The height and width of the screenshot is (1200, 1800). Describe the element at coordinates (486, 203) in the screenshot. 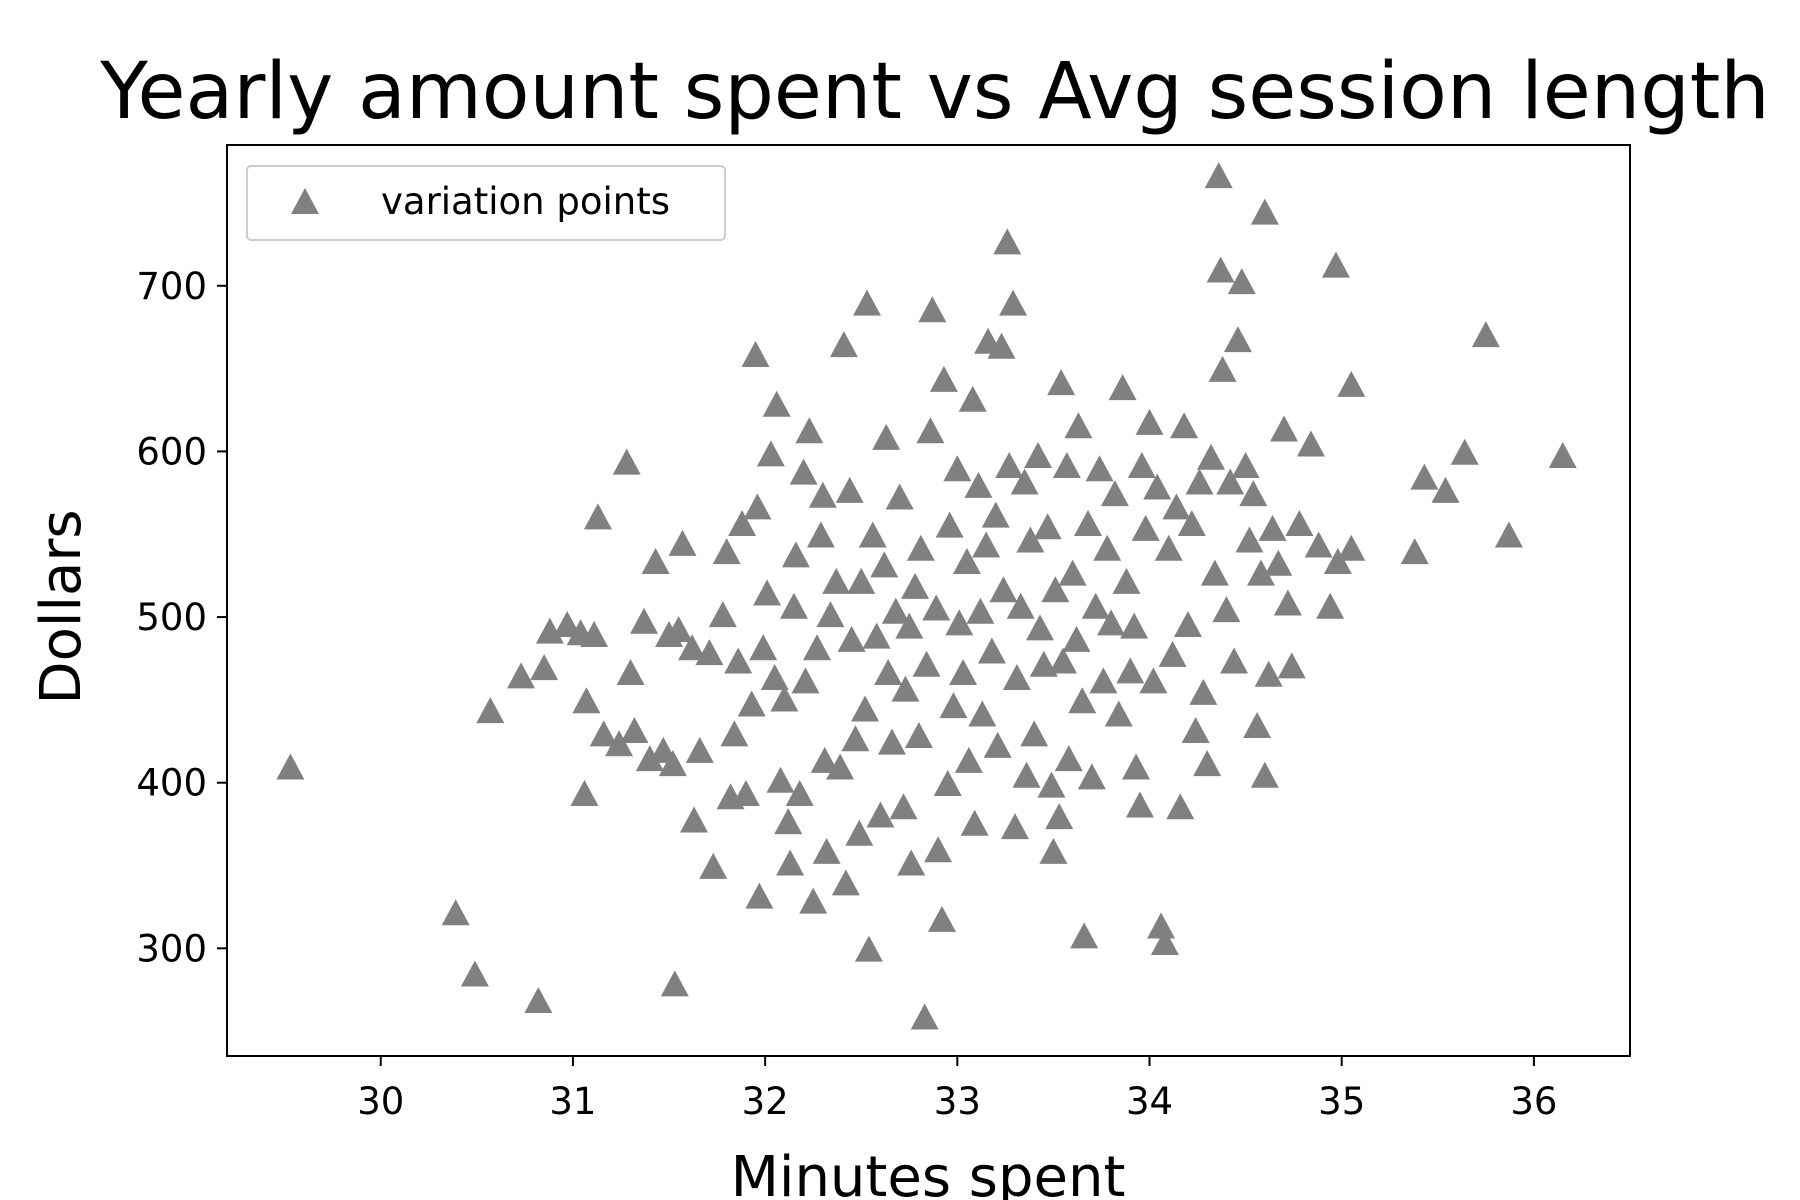

I see `legend-box` at that location.